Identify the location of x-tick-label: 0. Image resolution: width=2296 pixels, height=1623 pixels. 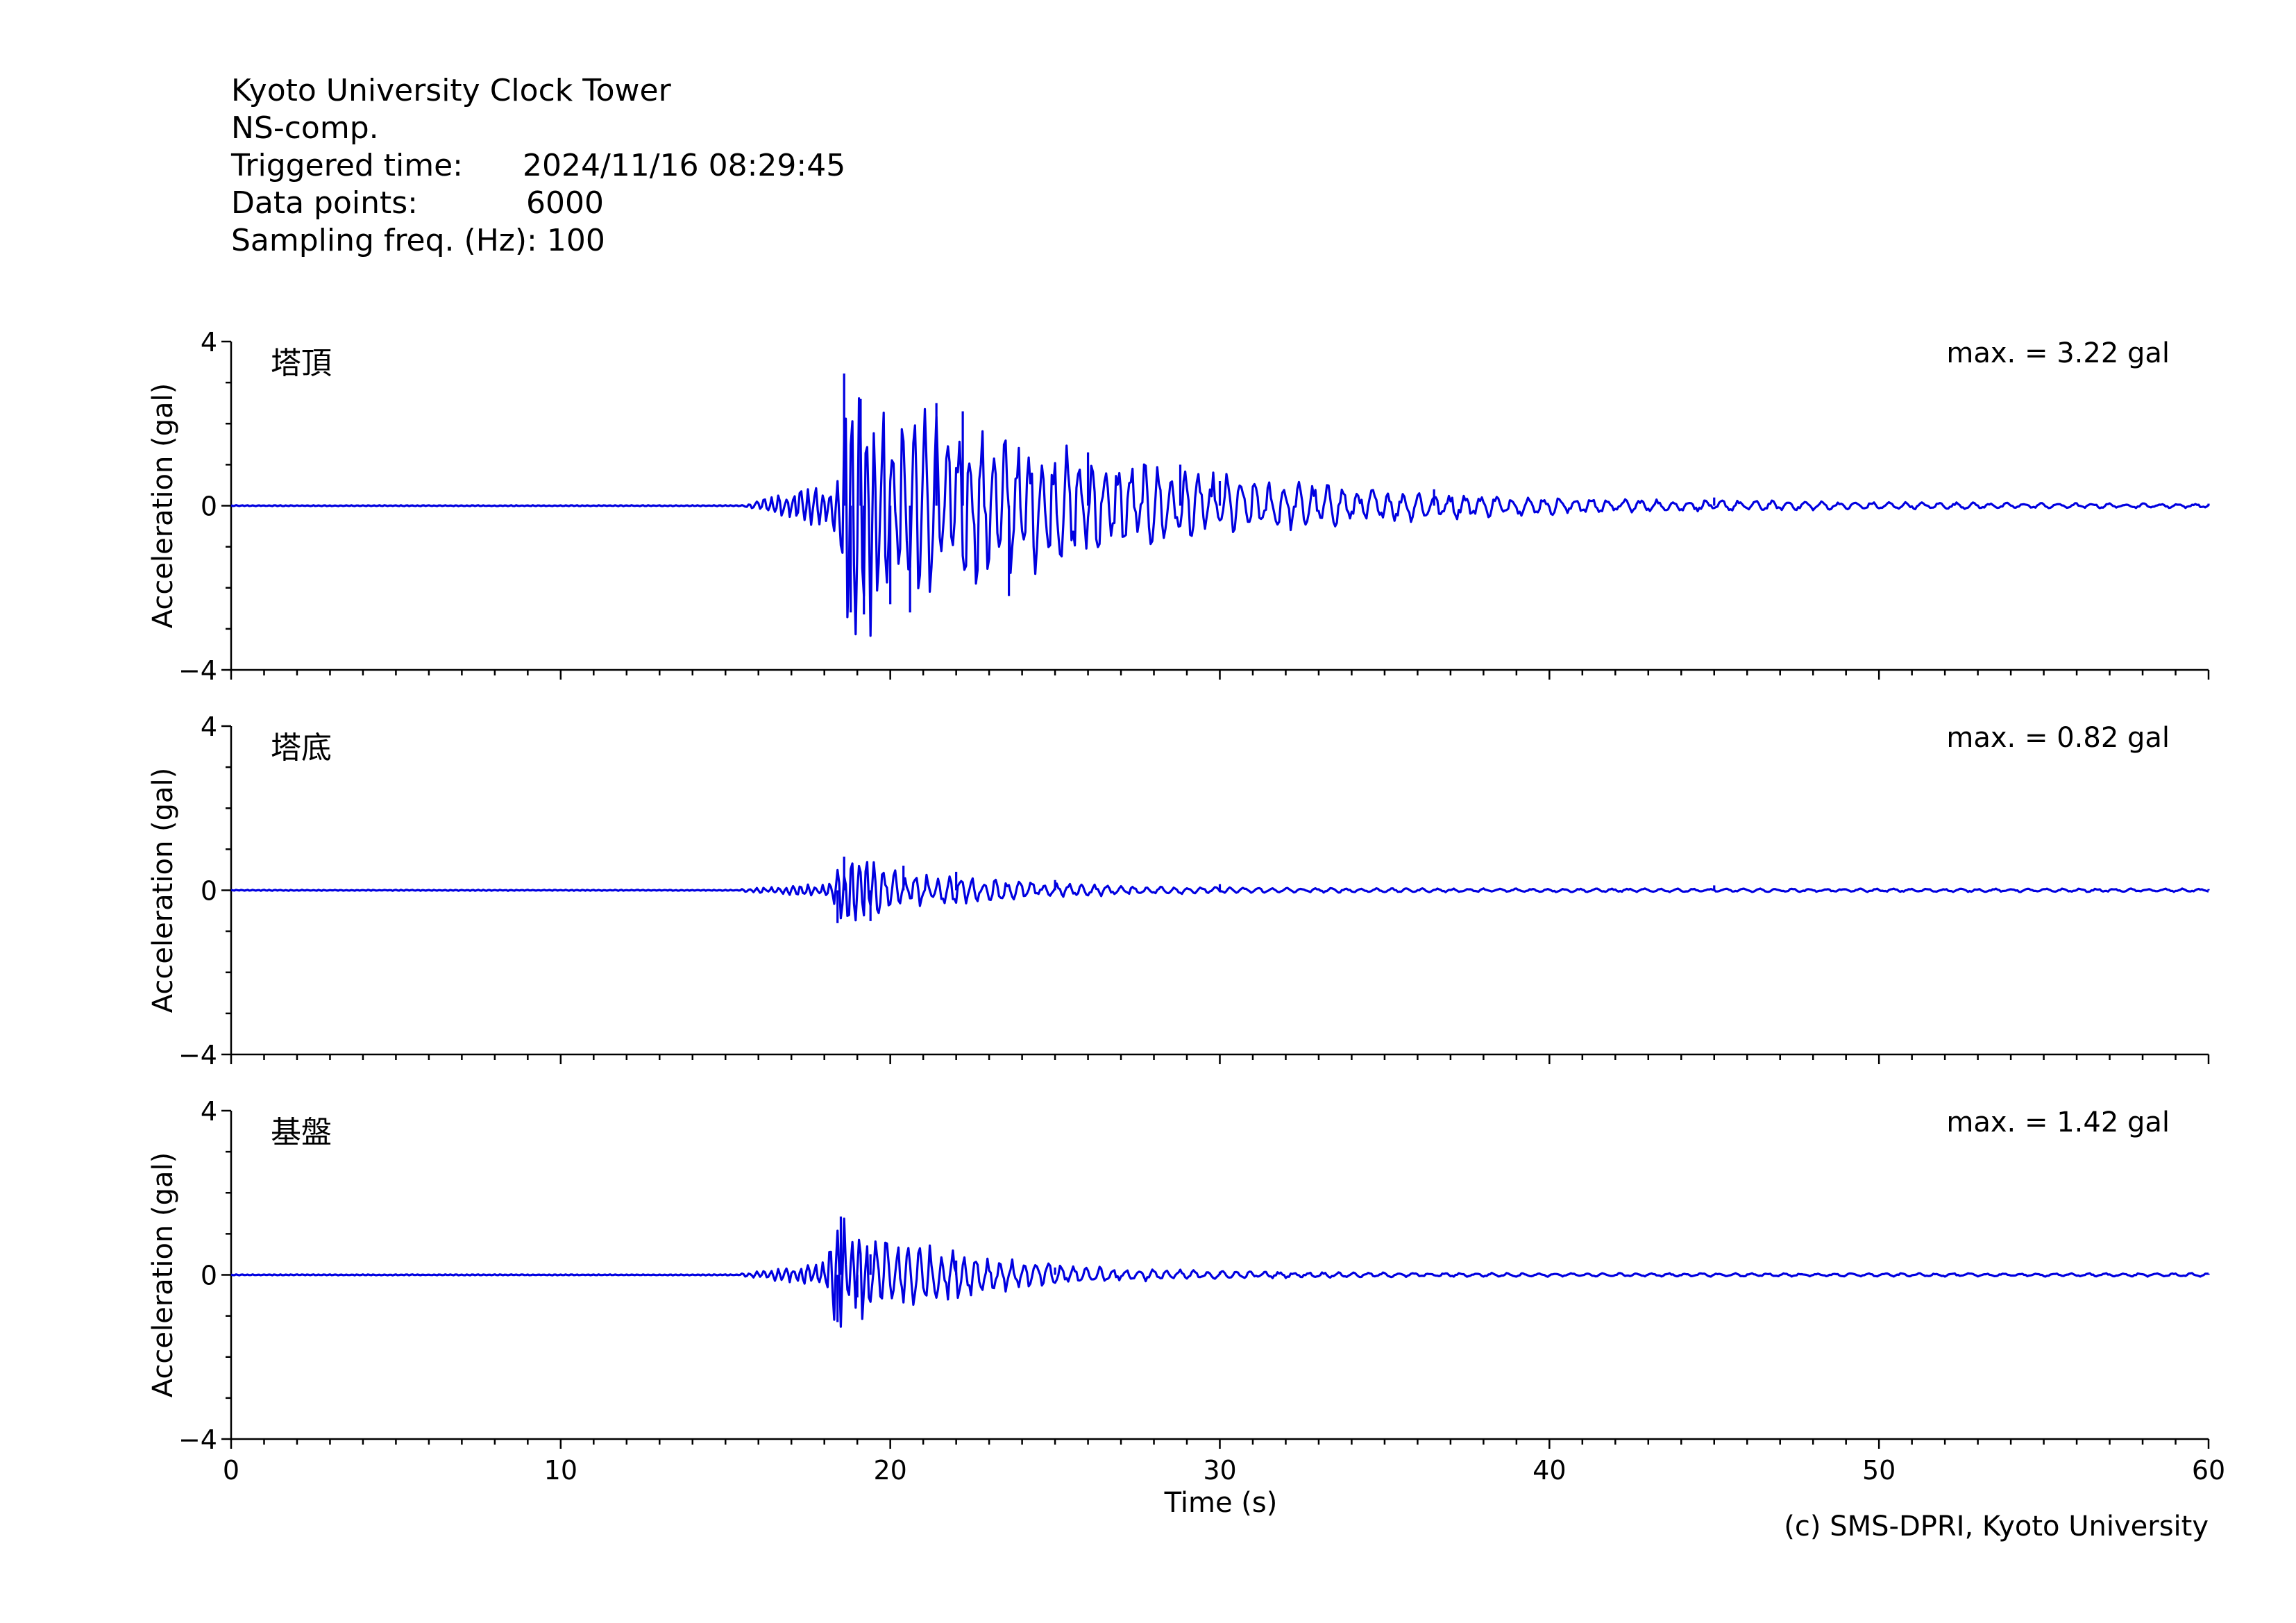
(231, 1470).